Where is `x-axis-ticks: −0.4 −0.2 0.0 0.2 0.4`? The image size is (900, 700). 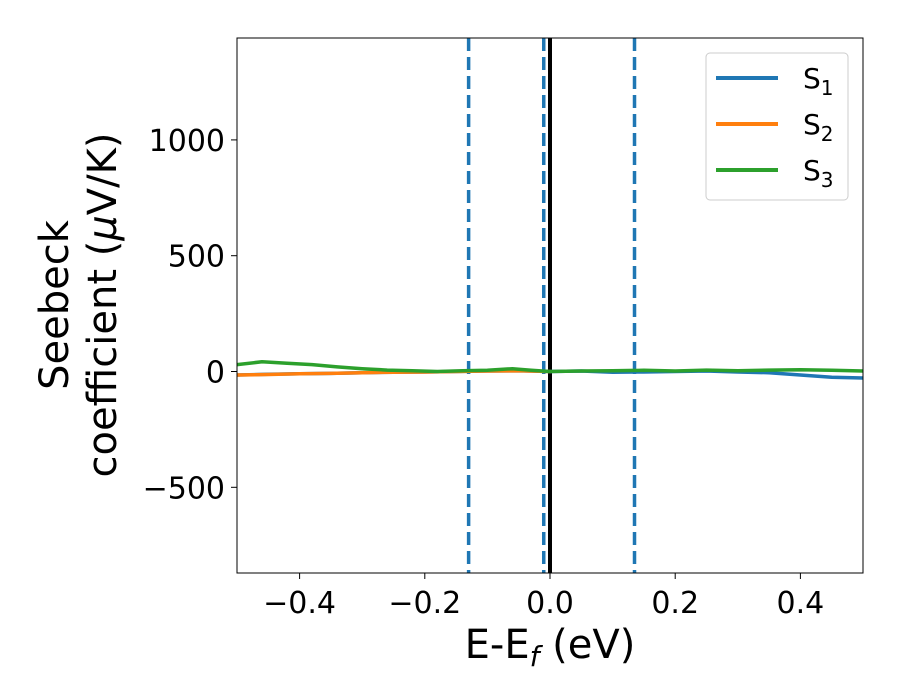
x-axis-ticks: −0.4 −0.2 0.0 0.2 0.4 is located at coordinates (543, 597).